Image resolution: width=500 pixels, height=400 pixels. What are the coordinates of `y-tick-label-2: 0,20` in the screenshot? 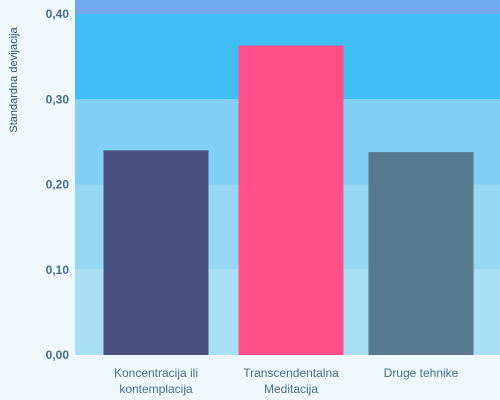 It's located at (58, 185).